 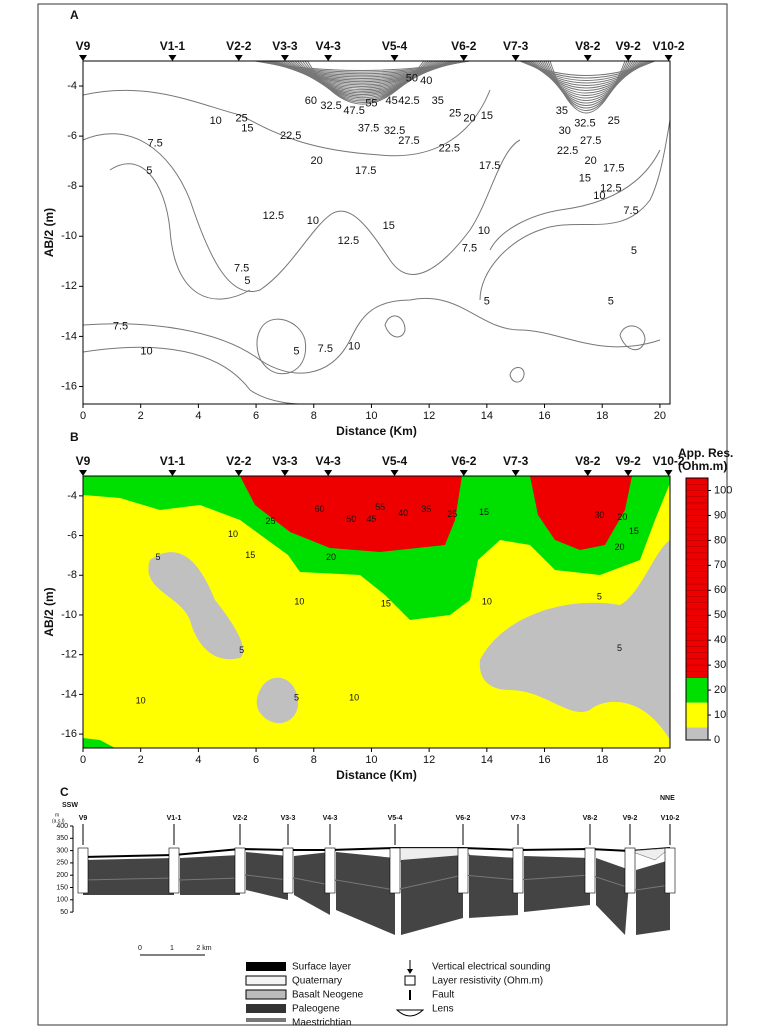 I want to click on y-axis-label: AB/2 (m), so click(x=49, y=611).